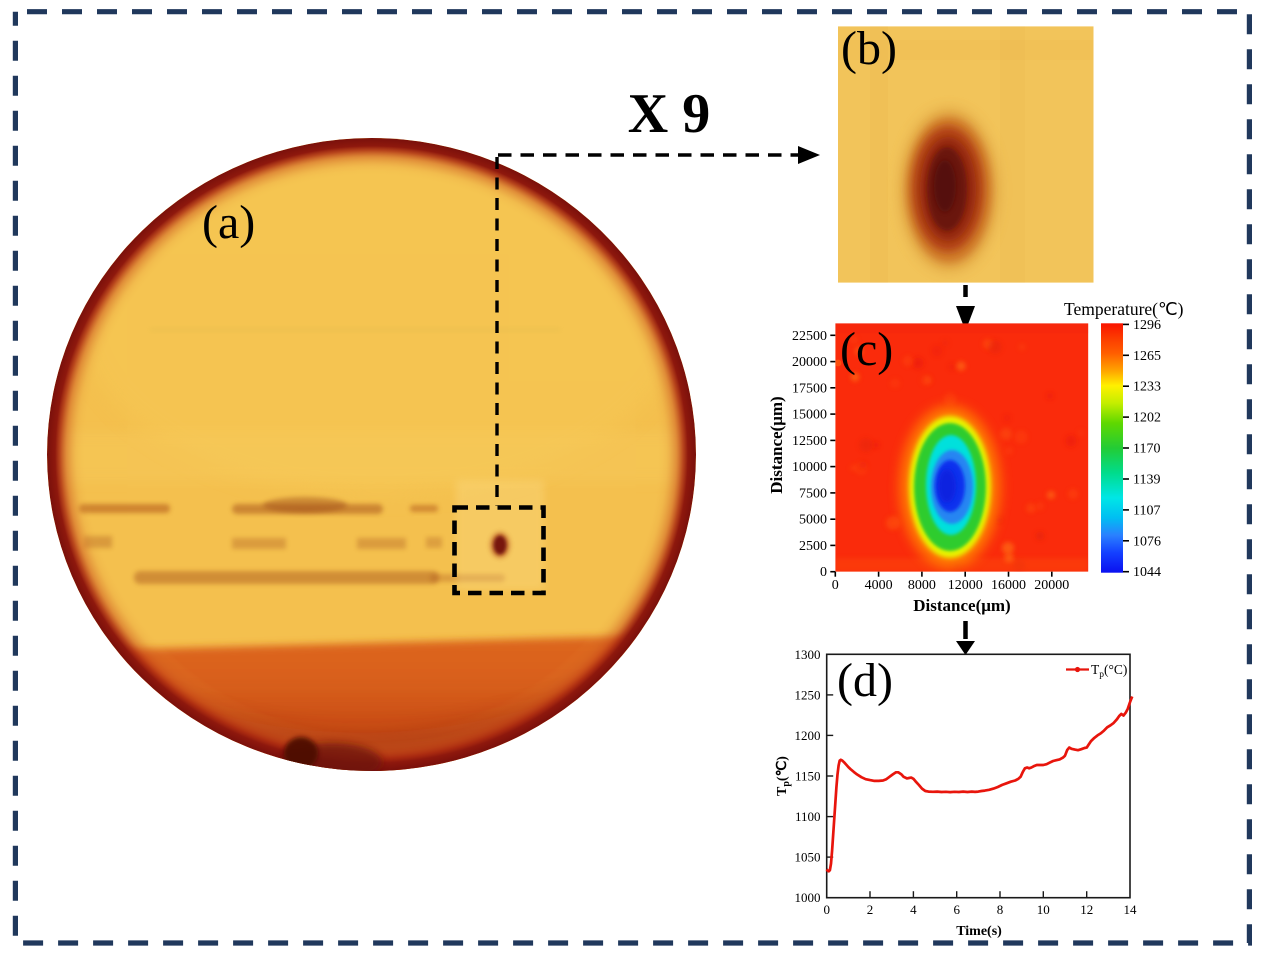 The image size is (1269, 960). I want to click on svg-text: 1265, so click(1147, 356).